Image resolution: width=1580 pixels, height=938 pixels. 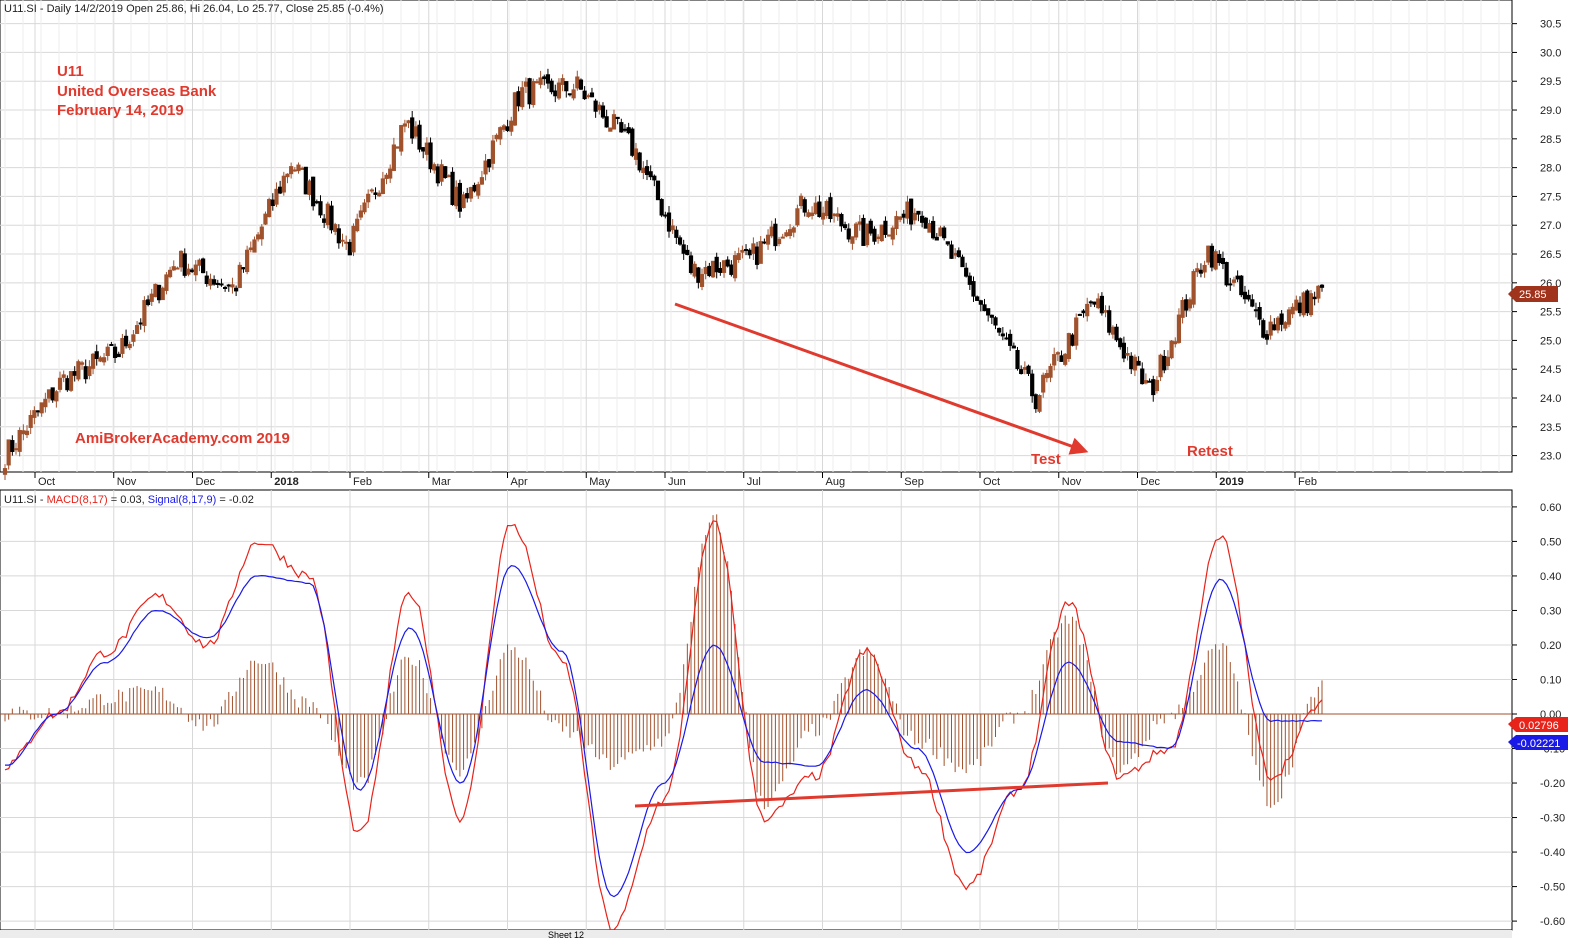 I want to click on title-company: United Overseas Bank, so click(x=137, y=91).